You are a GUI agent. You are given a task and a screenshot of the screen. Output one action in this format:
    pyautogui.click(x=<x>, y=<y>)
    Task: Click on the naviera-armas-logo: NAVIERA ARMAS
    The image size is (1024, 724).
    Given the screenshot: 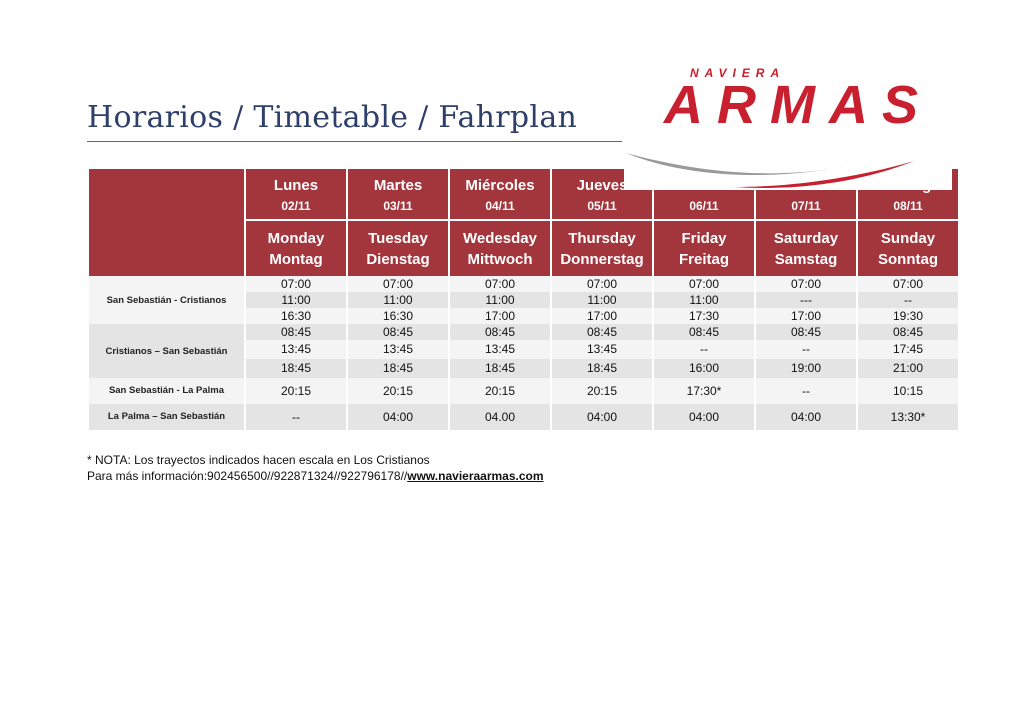 What is the action you would take?
    pyautogui.click(x=788, y=122)
    